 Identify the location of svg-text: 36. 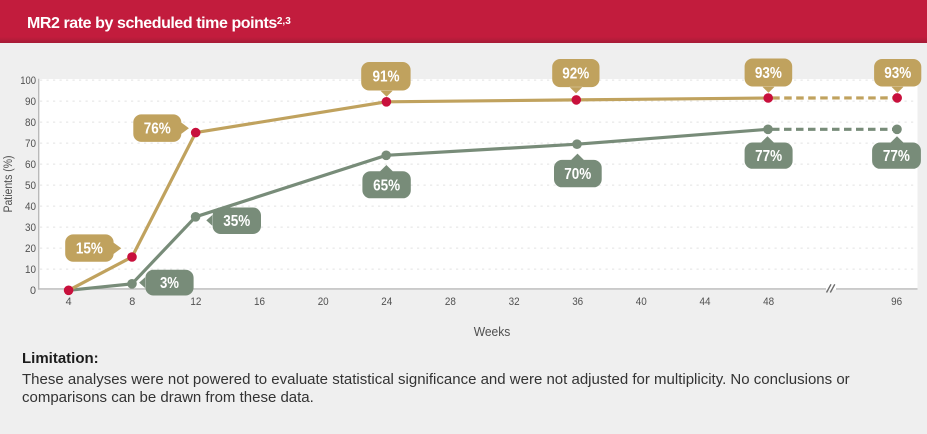
(577, 302).